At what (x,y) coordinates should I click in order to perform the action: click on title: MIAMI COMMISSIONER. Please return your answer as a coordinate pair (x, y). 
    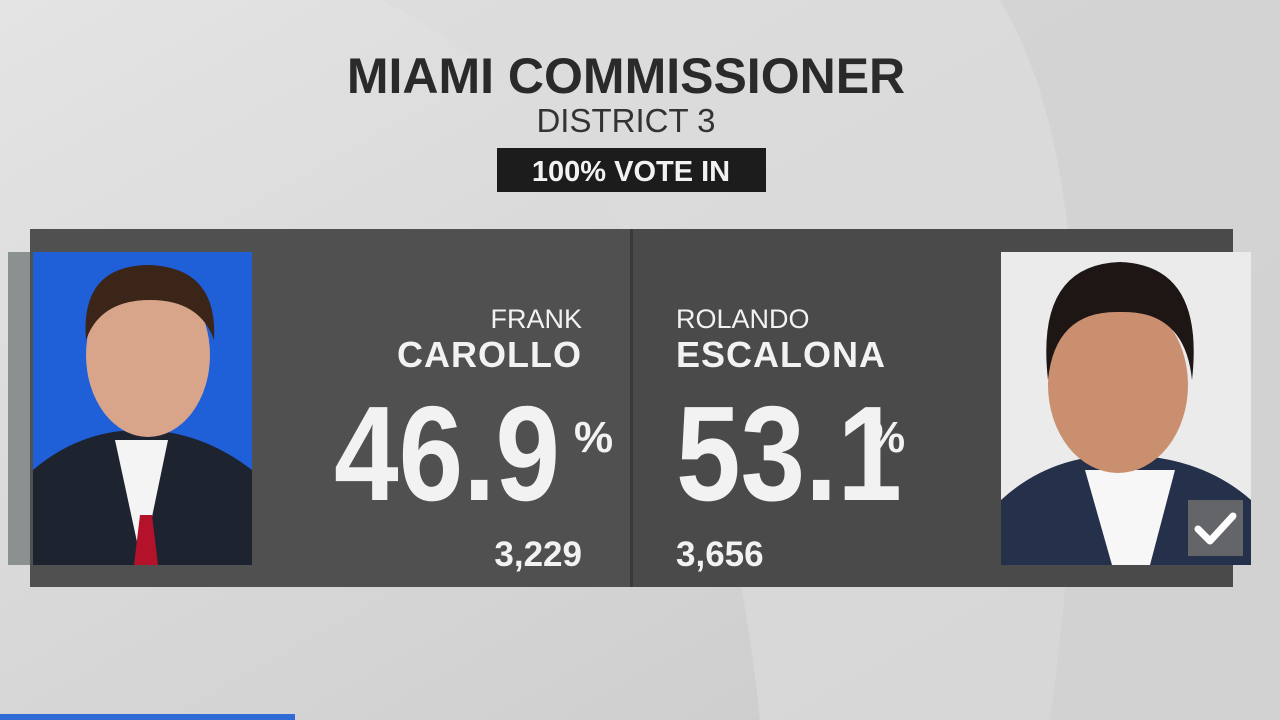
    Looking at the image, I should click on (626, 76).